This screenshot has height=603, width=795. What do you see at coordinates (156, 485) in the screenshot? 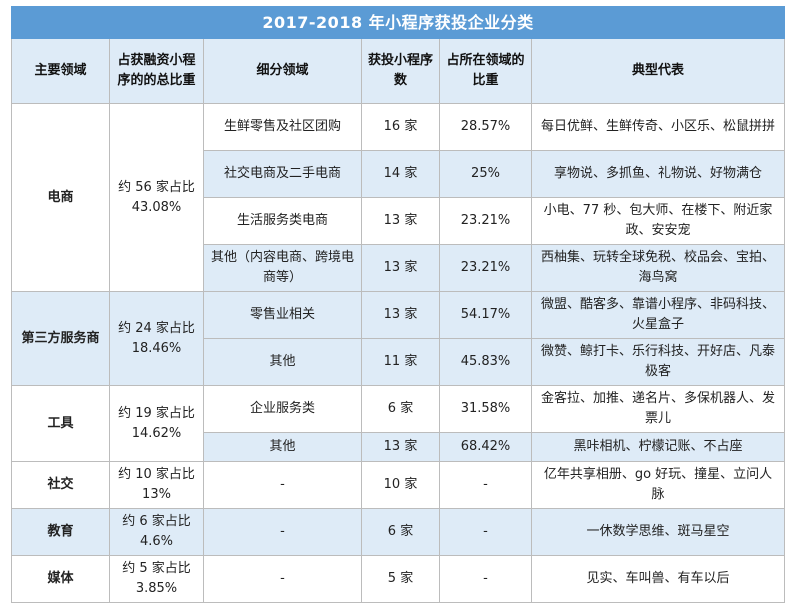
I see `share-cell: 约 10 家占比 13%` at bounding box center [156, 485].